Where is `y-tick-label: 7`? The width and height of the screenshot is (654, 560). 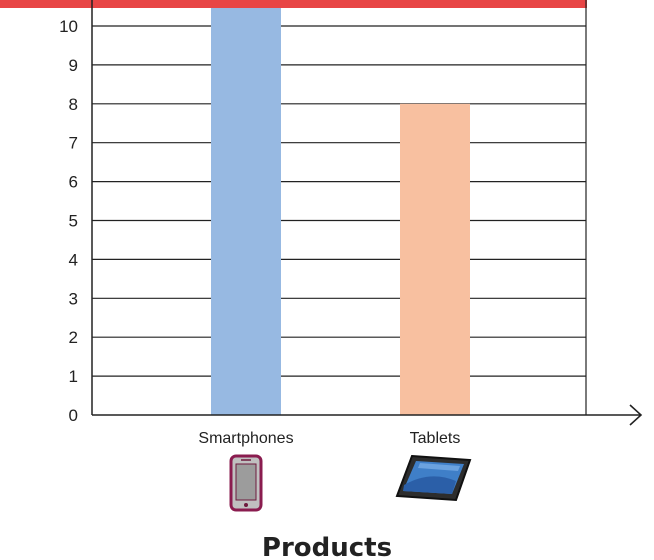
y-tick-label: 7 is located at coordinates (73, 143).